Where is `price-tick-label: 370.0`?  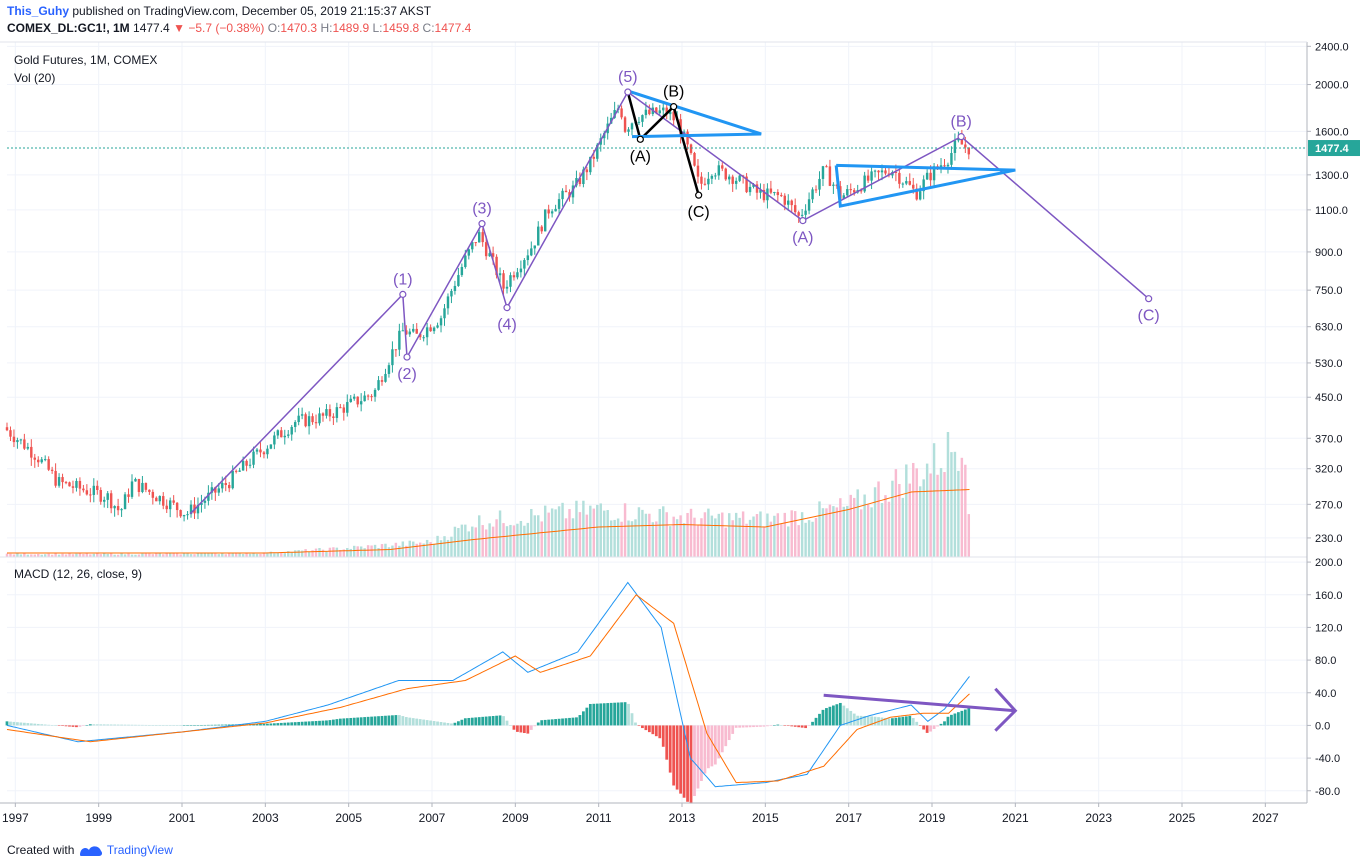 price-tick-label: 370.0 is located at coordinates (1329, 439).